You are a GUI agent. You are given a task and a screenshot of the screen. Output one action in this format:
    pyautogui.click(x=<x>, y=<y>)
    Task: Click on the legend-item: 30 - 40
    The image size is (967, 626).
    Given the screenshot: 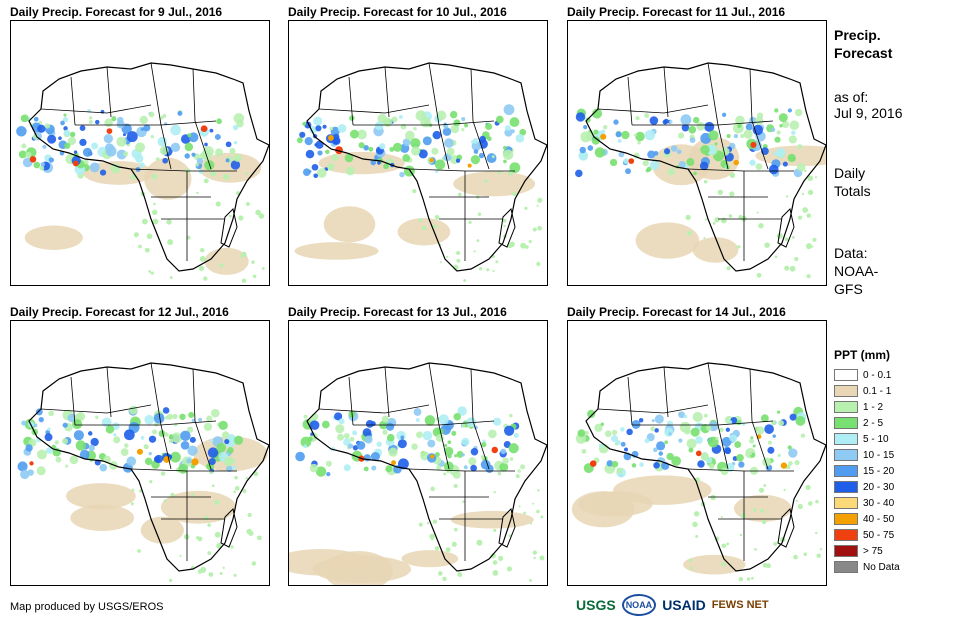 What is the action you would take?
    pyautogui.click(x=867, y=503)
    